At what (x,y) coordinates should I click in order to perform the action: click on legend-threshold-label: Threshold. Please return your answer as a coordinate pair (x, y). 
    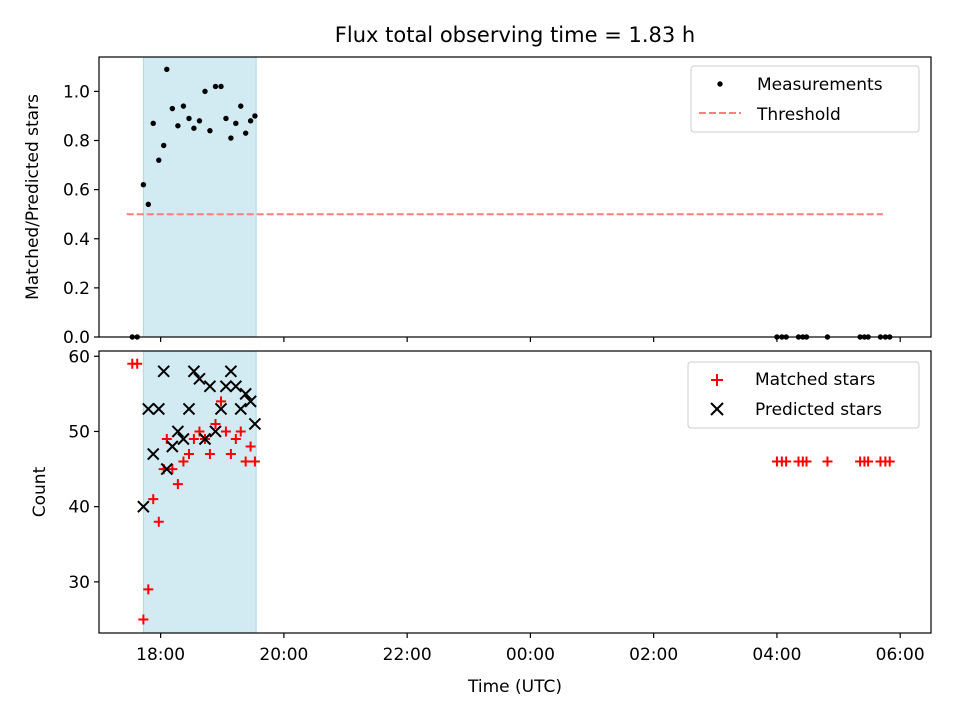
    Looking at the image, I should click on (798, 115).